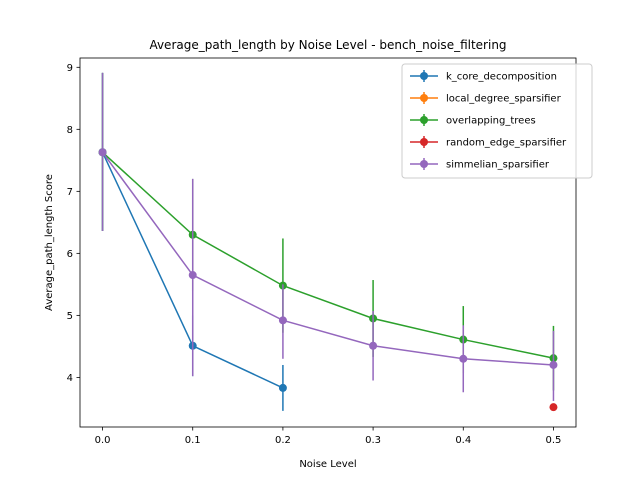 The image size is (640, 480). I want to click on legend-label: local_degree_sparsifier, so click(504, 99).